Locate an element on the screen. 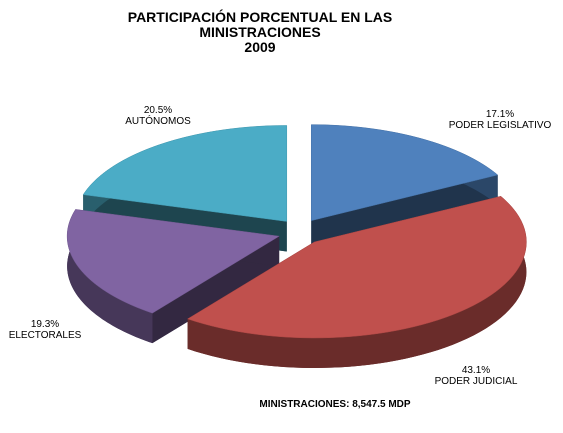  category-label: PODER JUDICIAL is located at coordinates (476, 381).